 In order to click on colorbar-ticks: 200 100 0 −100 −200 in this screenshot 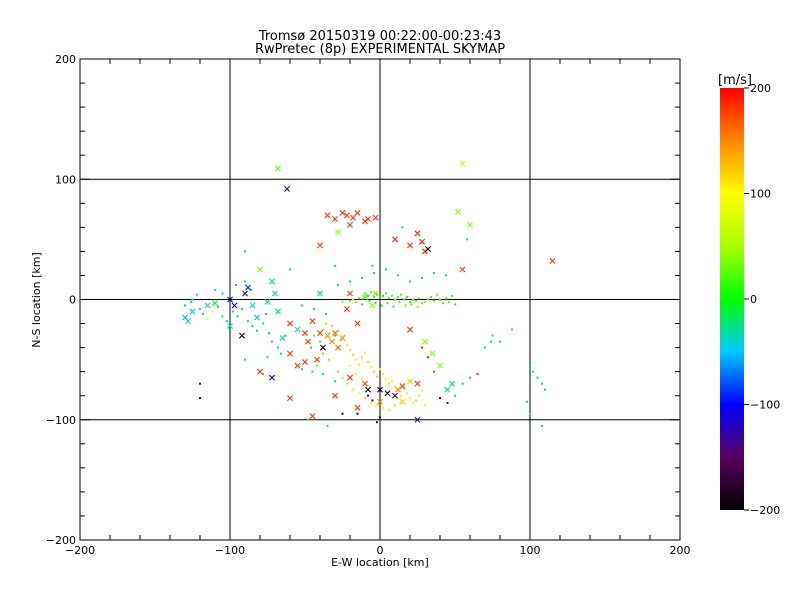, I will do `click(762, 299)`.